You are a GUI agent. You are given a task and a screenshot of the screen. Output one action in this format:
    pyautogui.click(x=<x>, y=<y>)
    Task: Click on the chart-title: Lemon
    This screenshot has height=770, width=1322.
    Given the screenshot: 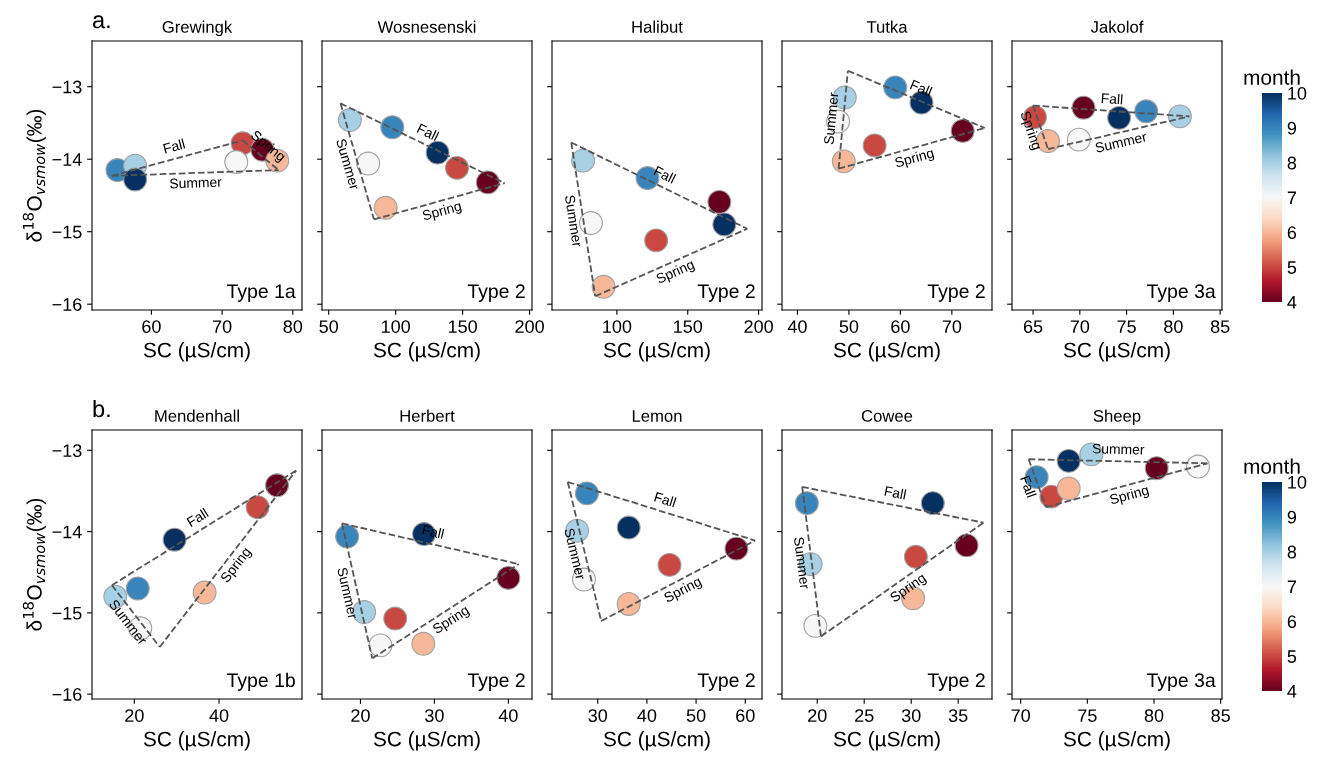 What is the action you would take?
    pyautogui.click(x=657, y=416)
    